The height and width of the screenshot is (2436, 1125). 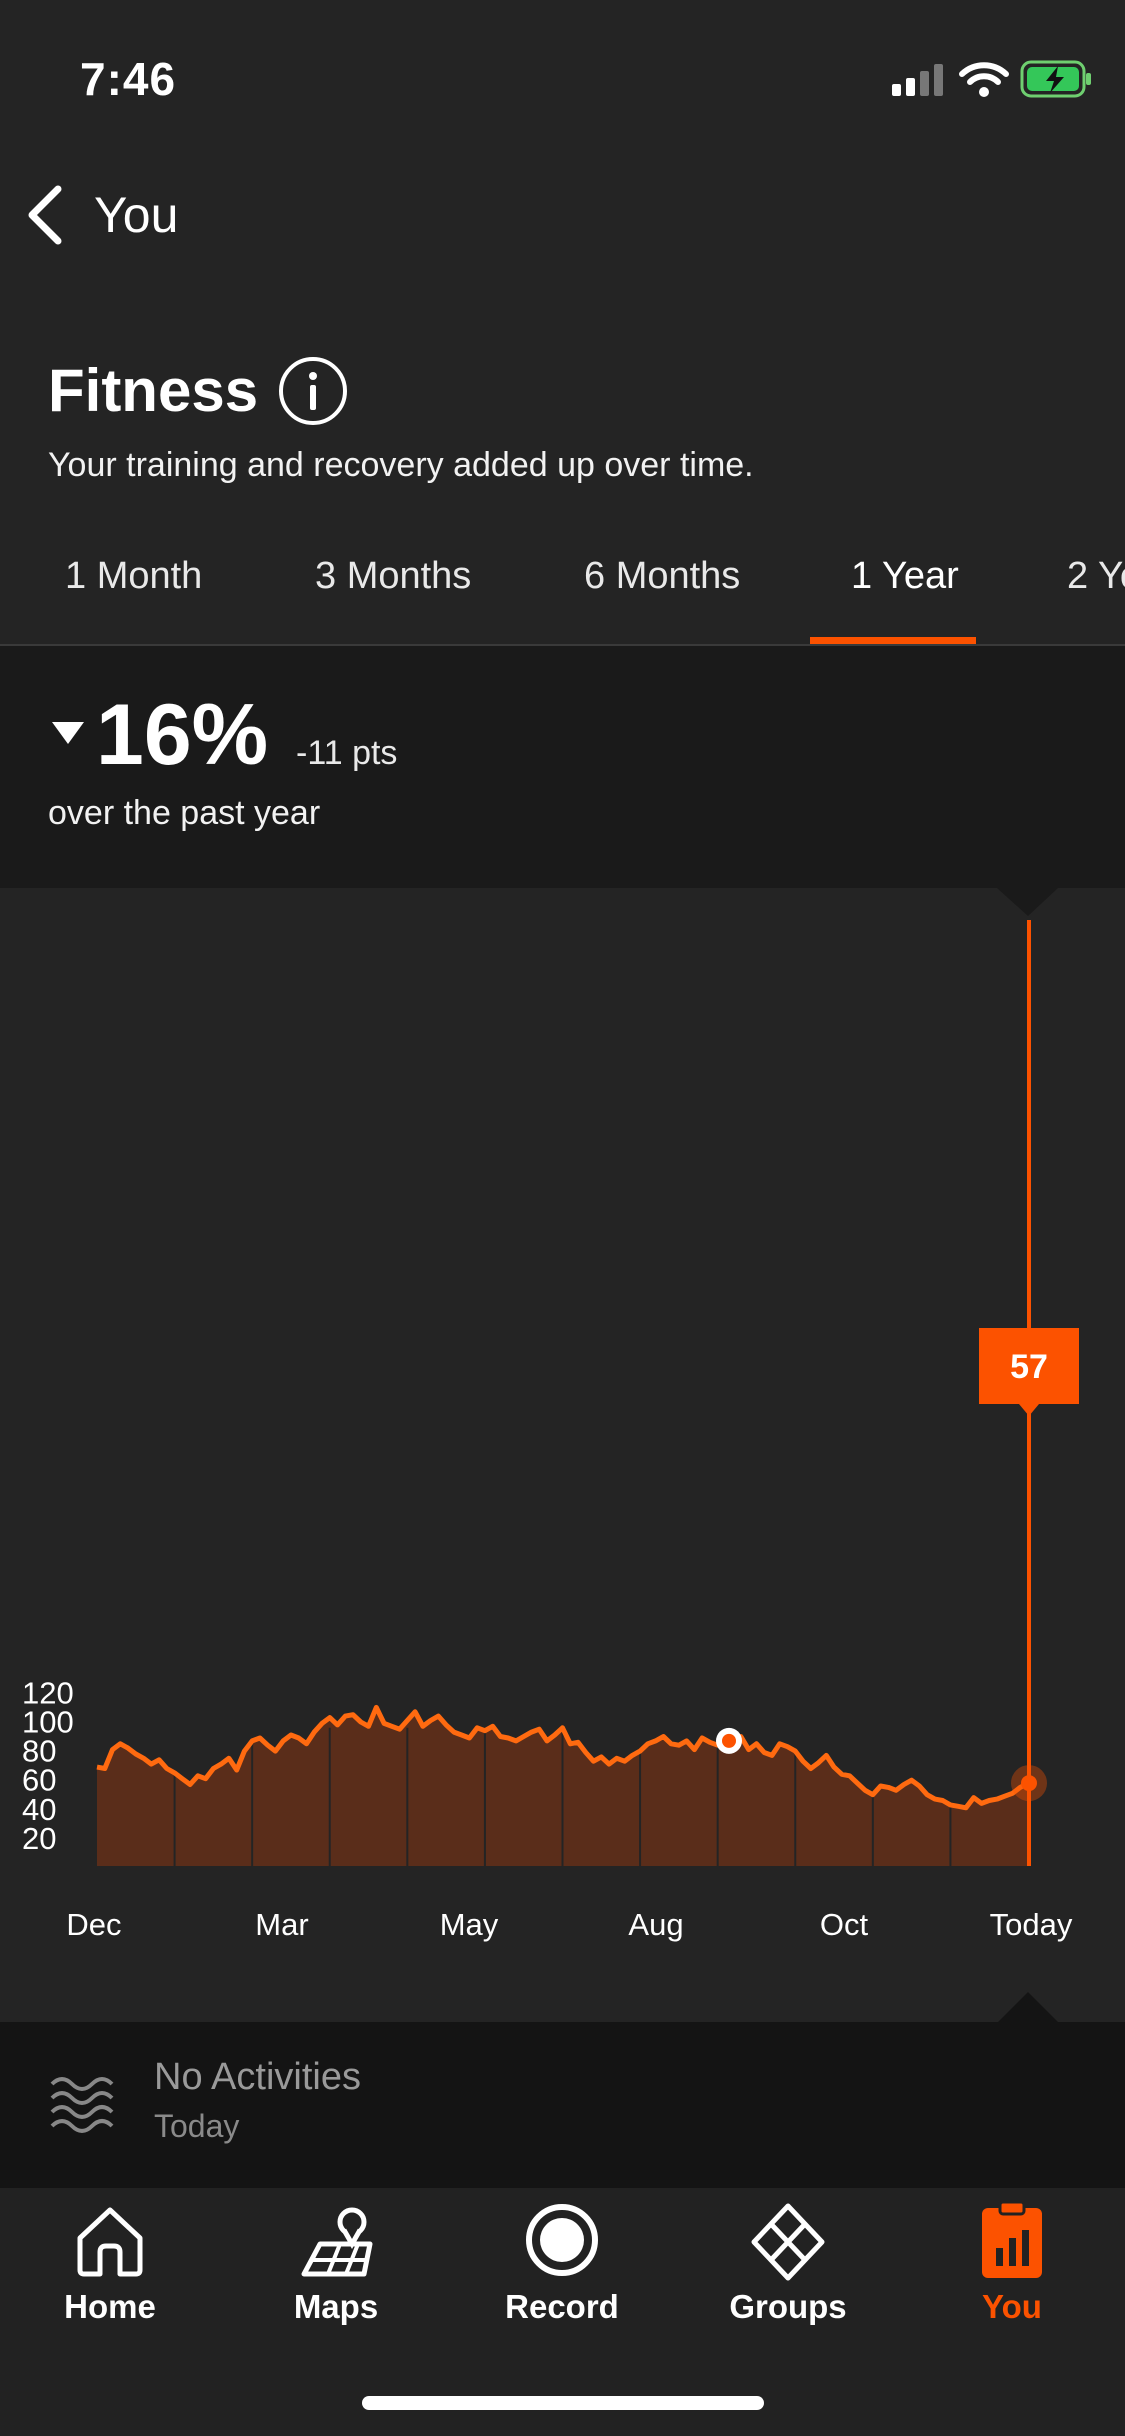 What do you see at coordinates (562, 2240) in the screenshot?
I see `record-icon` at bounding box center [562, 2240].